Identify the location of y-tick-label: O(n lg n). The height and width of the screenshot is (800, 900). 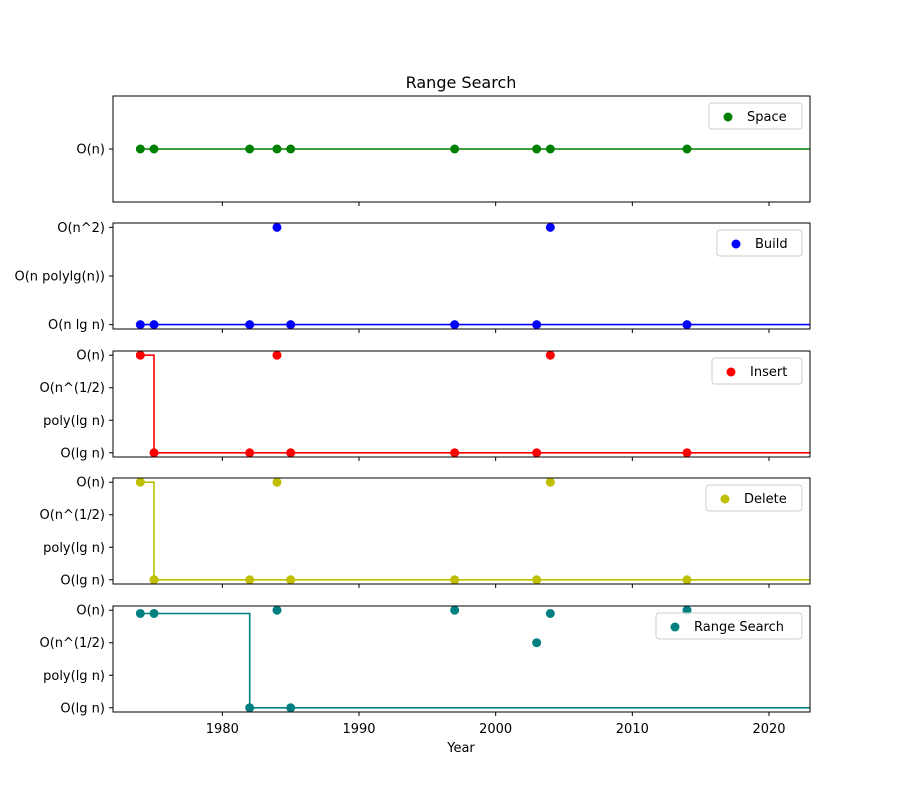
(76, 325).